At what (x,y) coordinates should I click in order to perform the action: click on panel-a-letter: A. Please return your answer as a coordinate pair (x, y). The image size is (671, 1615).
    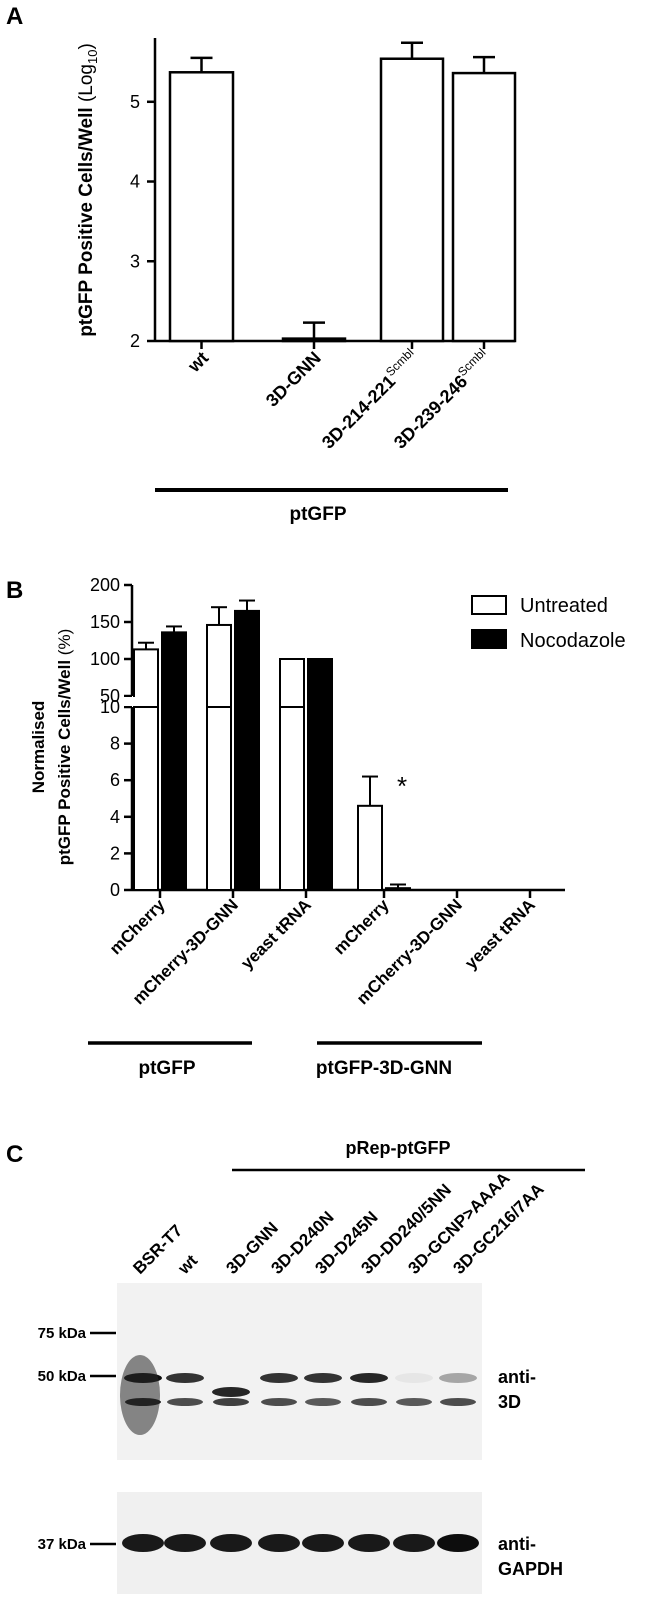
    Looking at the image, I should click on (14, 16).